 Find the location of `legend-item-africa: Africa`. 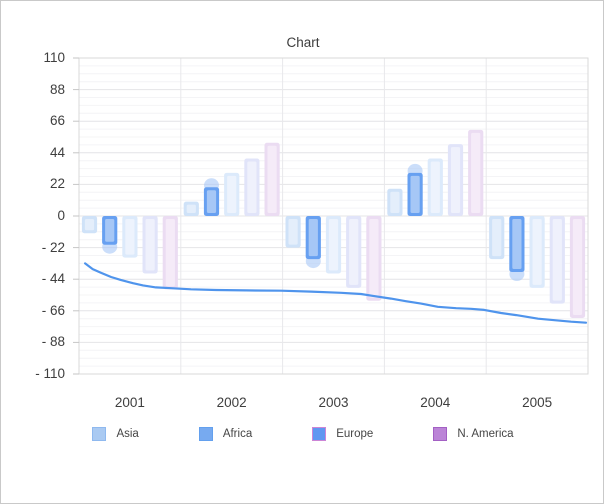

legend-item-africa: Africa is located at coordinates (225, 434).